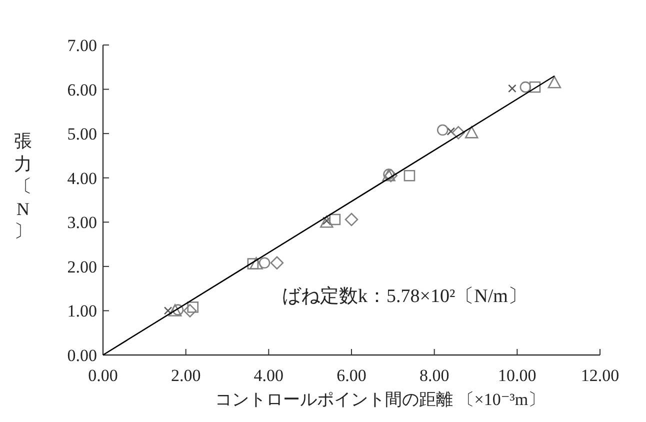 The height and width of the screenshot is (422, 646). I want to click on x-tick-label: 4.00, so click(269, 375).